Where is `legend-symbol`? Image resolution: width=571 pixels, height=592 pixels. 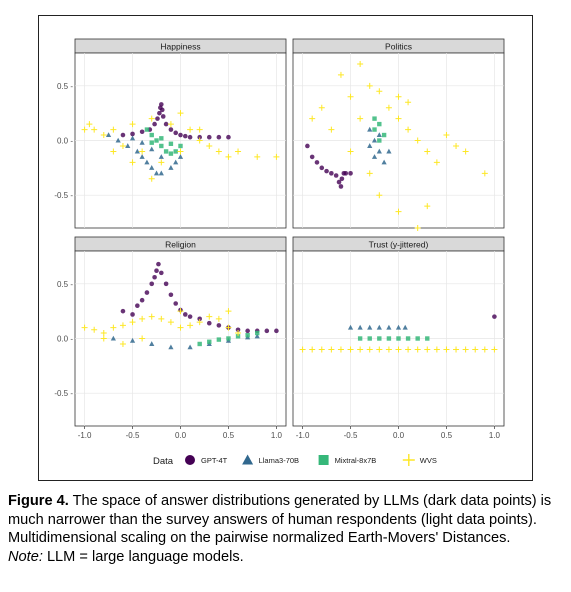 legend-symbol is located at coordinates (408, 460).